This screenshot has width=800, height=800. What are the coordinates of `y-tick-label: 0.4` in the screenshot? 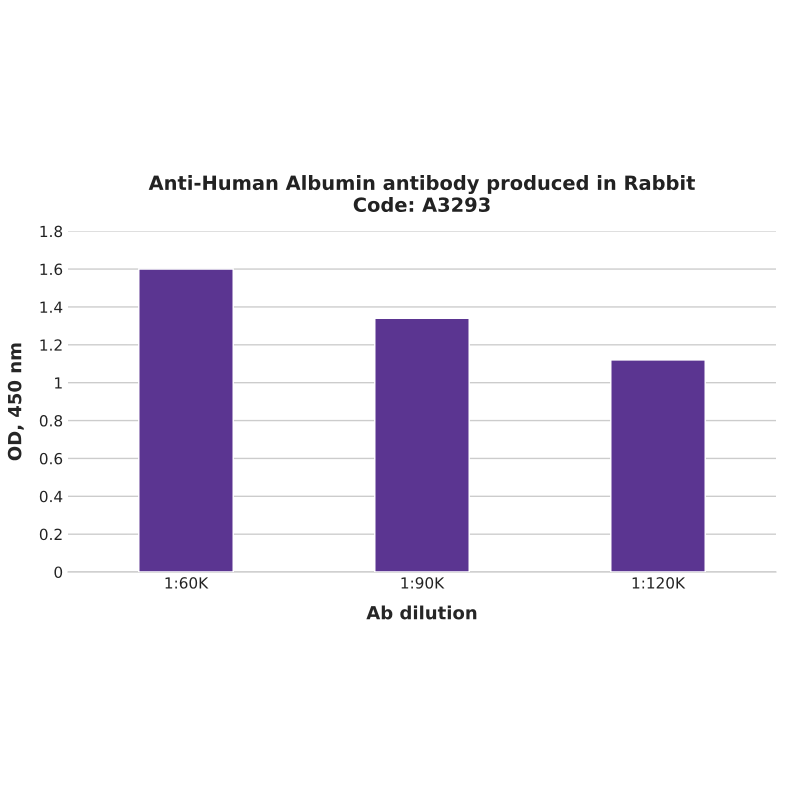 It's located at (51, 496).